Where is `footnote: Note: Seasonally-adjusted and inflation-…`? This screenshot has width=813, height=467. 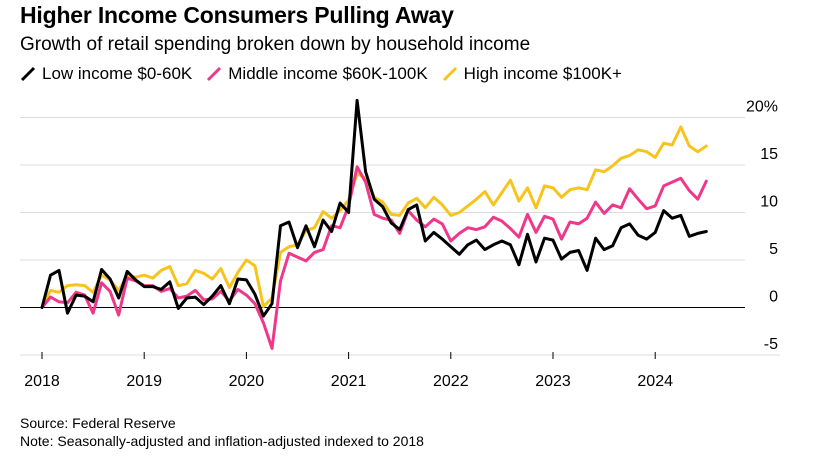
footnote: Note: Seasonally-adjusted and inflation-… is located at coordinates (222, 441).